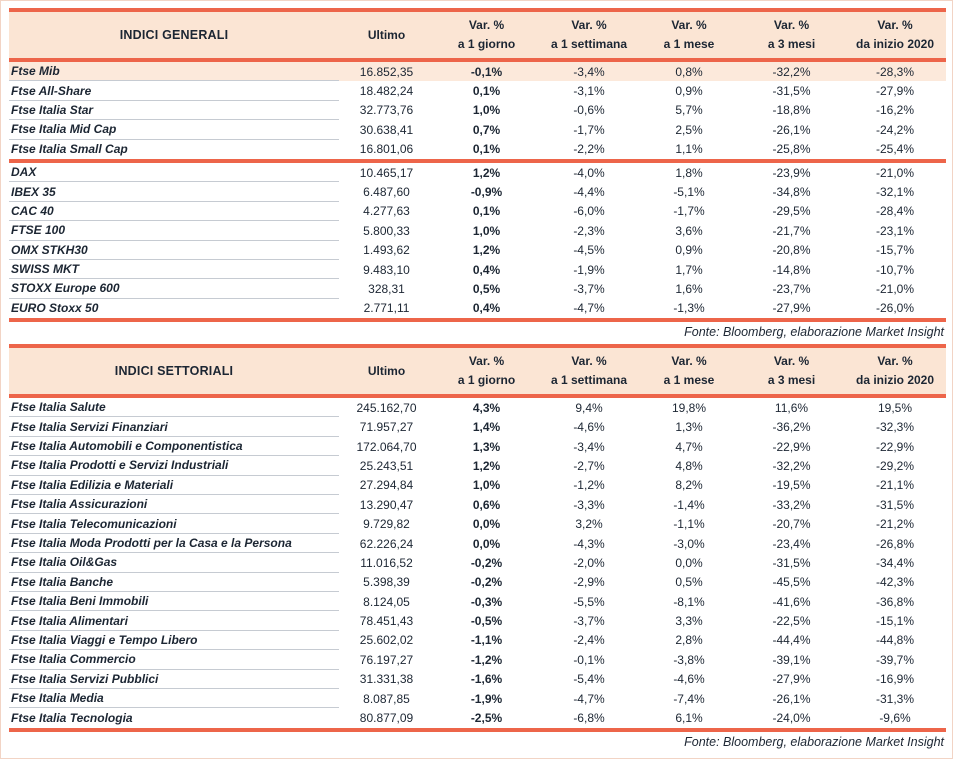 The image size is (953, 759). Describe the element at coordinates (174, 250) in the screenshot. I see `index-name: OMX STKH30` at that location.